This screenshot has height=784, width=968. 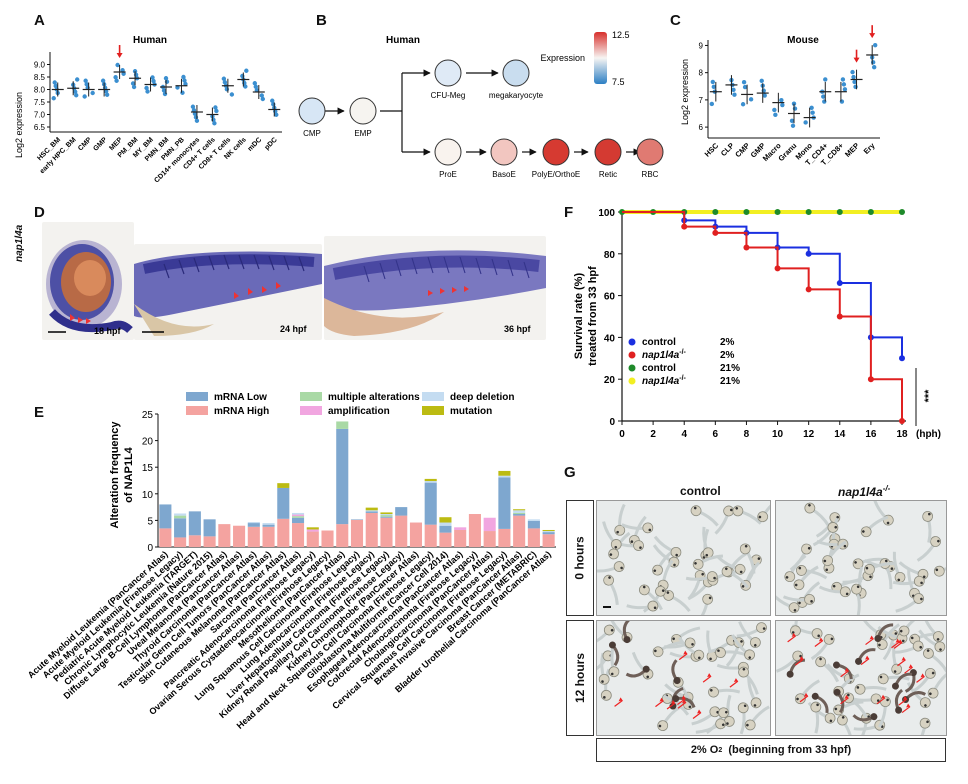 I want to click on node-cmp, so click(x=312, y=111).